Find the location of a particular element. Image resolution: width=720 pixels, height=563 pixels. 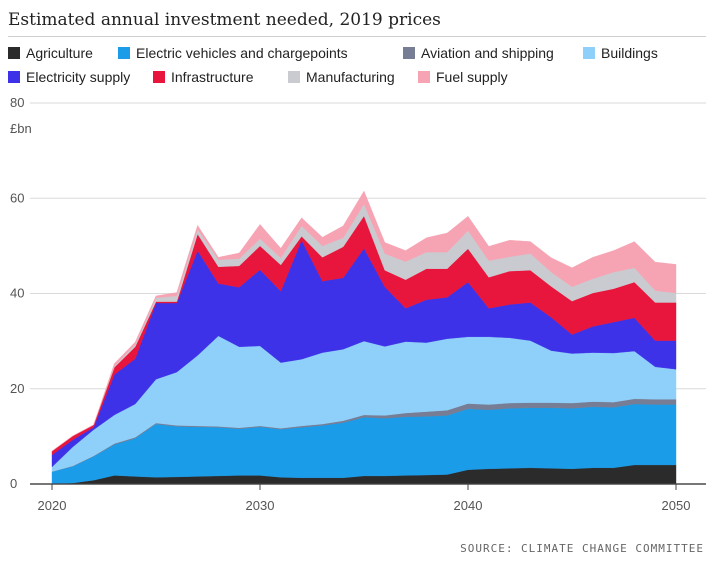

y-axis-unit-label: £bn is located at coordinates (21, 128).